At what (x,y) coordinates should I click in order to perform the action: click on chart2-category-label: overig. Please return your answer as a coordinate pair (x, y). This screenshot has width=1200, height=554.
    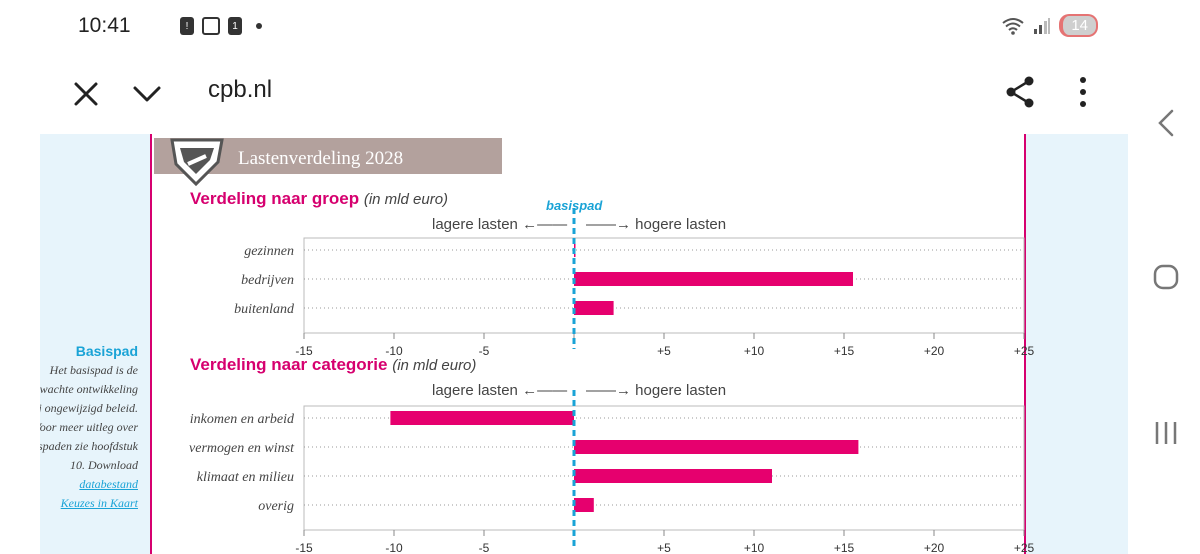
    Looking at the image, I should click on (276, 506).